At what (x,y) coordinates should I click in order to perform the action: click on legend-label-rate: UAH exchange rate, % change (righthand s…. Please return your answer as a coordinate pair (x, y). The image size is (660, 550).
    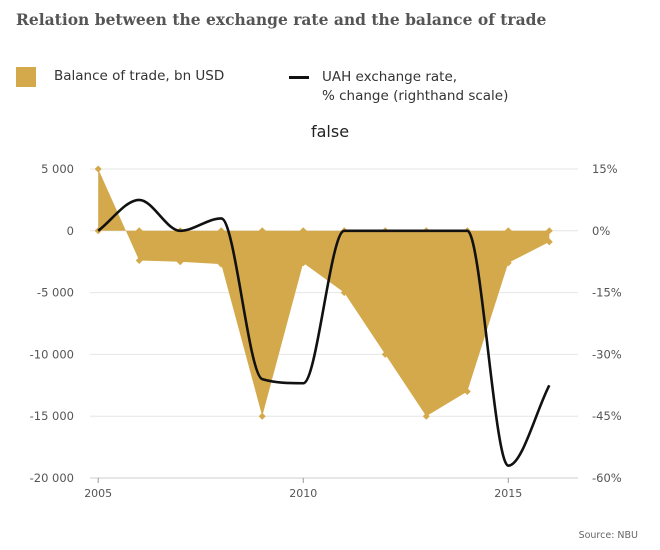
    Looking at the image, I should click on (432, 87).